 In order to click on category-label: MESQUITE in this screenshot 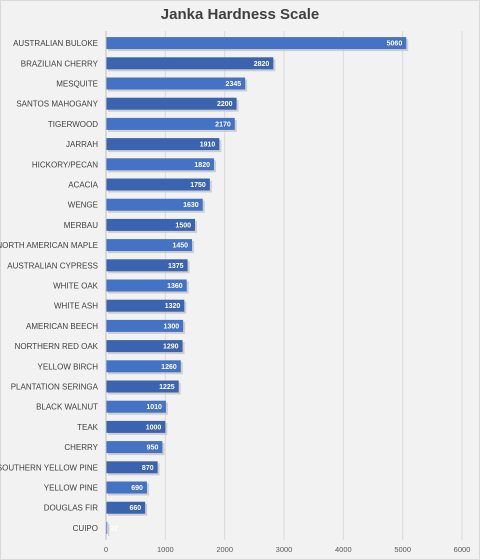, I will do `click(77, 84)`.